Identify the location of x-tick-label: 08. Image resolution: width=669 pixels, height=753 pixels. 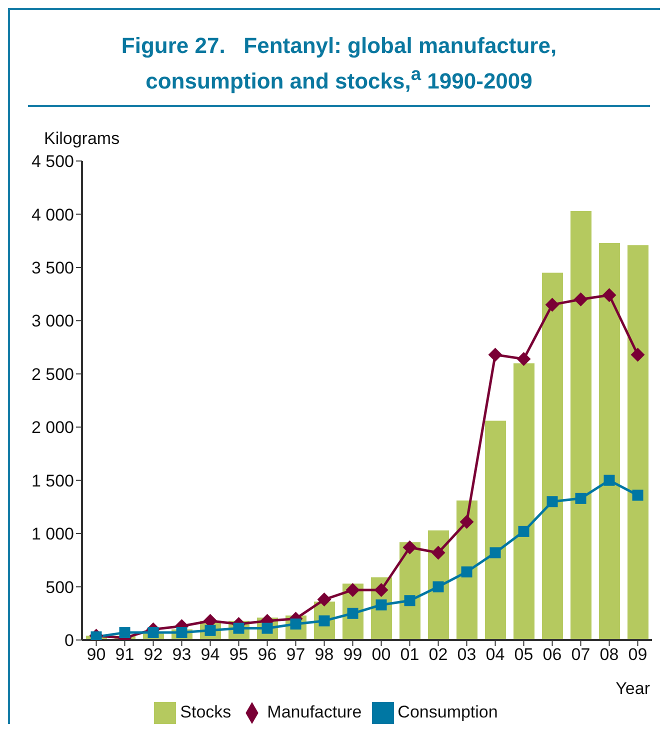
(609, 654).